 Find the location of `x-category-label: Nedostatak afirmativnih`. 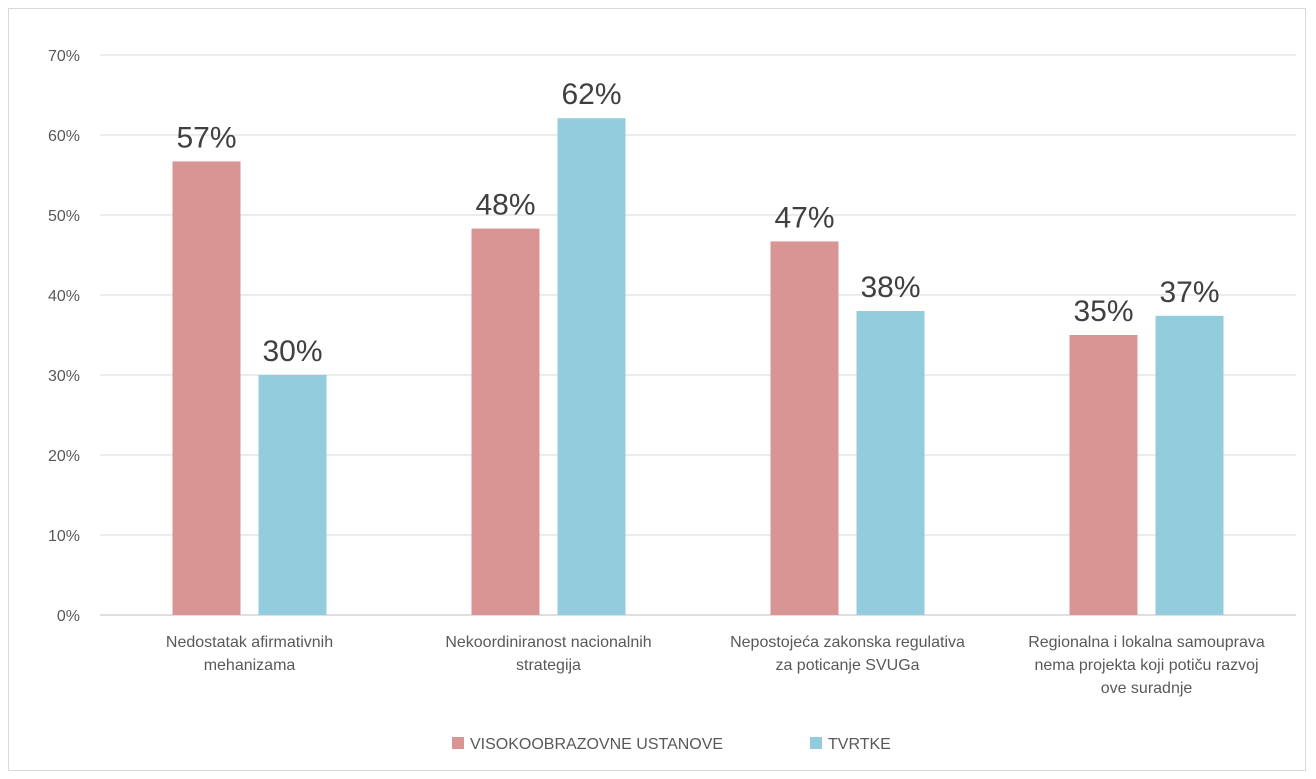

x-category-label: Nedostatak afirmativnih is located at coordinates (249, 642).